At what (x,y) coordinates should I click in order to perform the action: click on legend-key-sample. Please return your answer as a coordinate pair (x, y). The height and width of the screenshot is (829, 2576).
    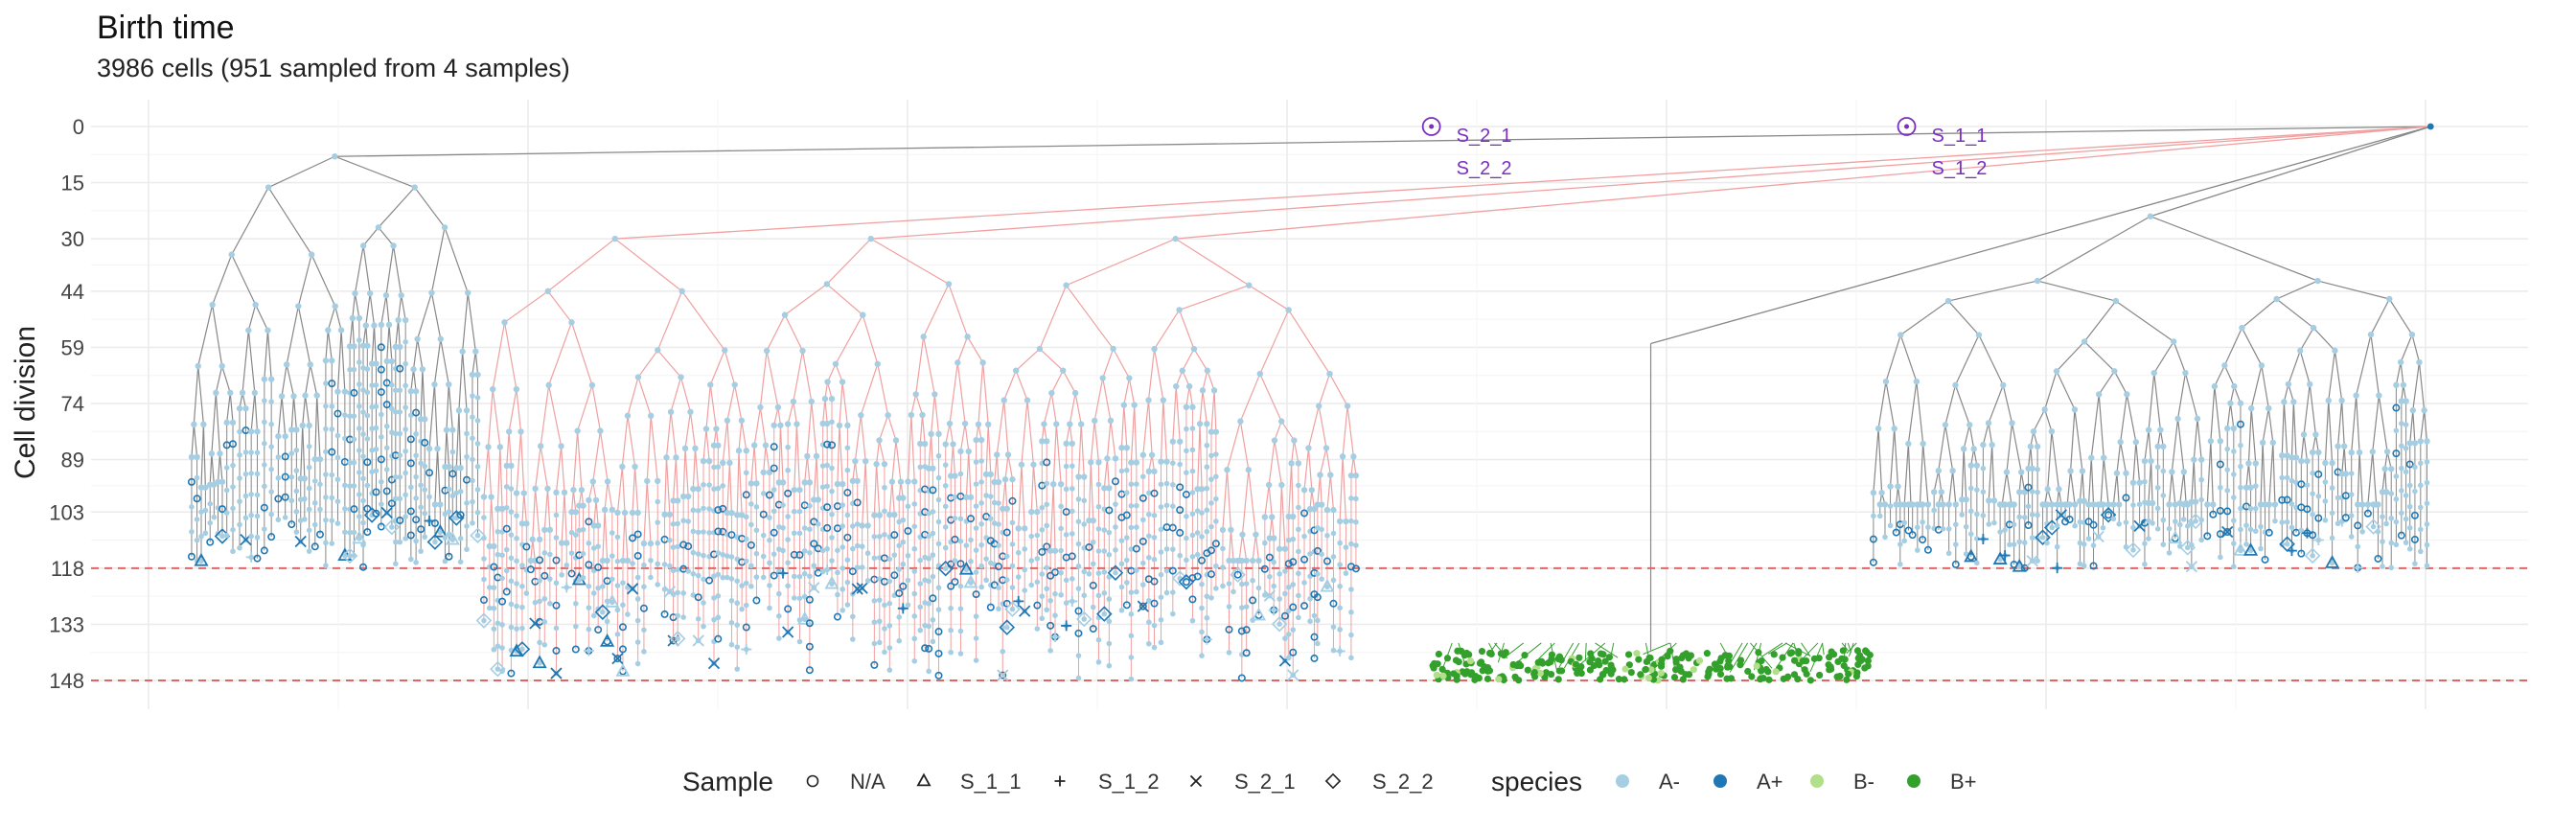
    Looking at the image, I should click on (812, 781).